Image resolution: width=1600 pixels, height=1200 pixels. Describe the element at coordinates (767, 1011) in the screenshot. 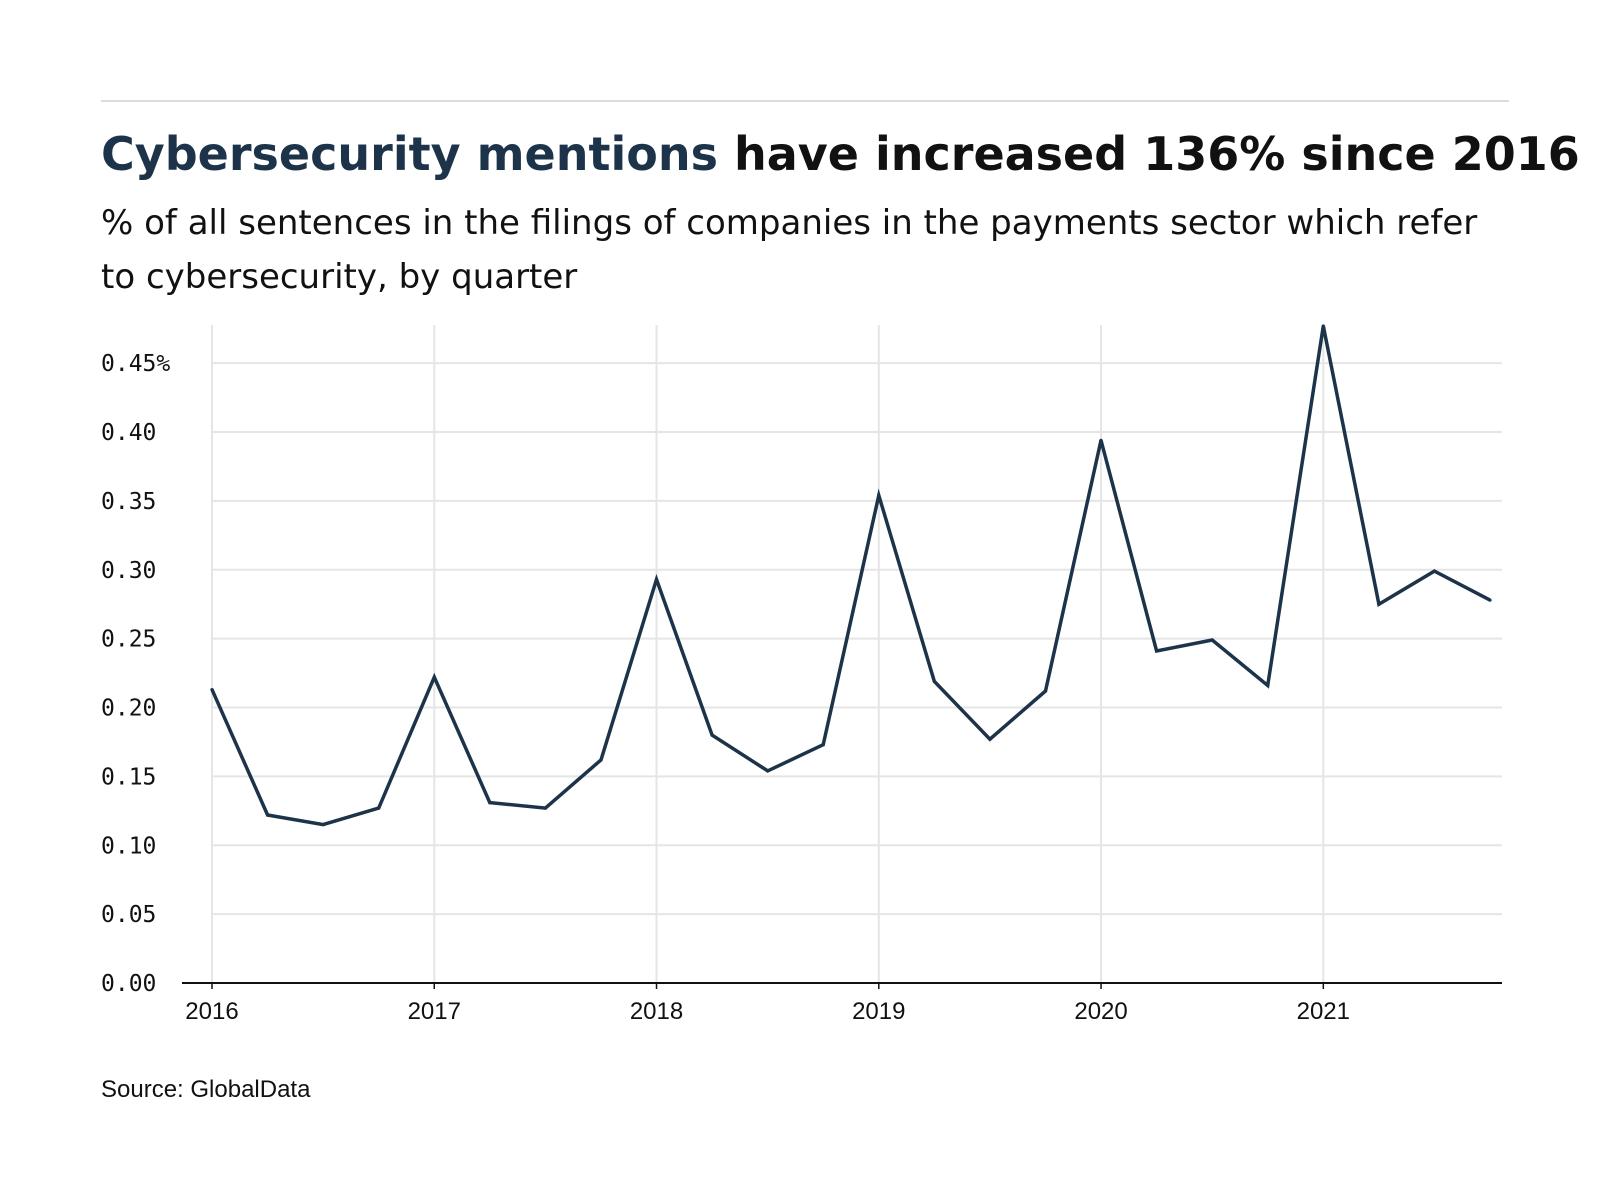

I see `x-tick-labels: 2016 2017 2018 2019 2020 2021` at that location.